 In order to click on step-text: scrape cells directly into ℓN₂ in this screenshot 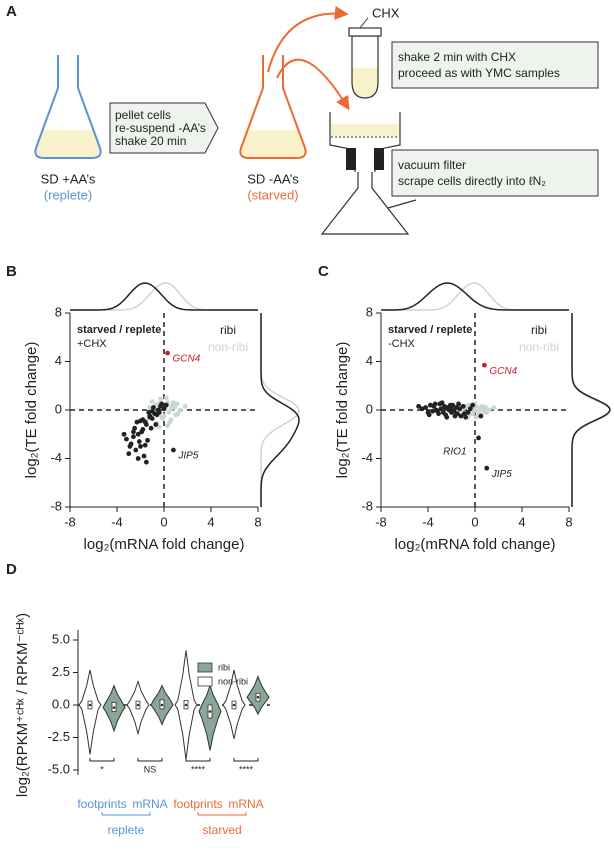, I will do `click(472, 181)`.